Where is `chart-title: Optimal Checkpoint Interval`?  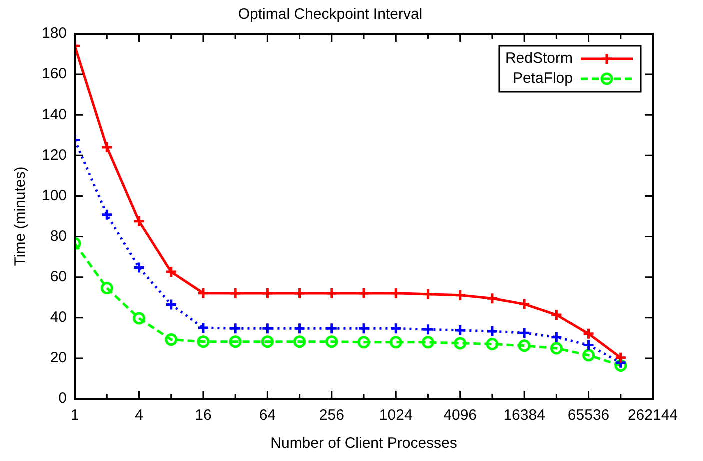 chart-title: Optimal Checkpoint Interval is located at coordinates (330, 15).